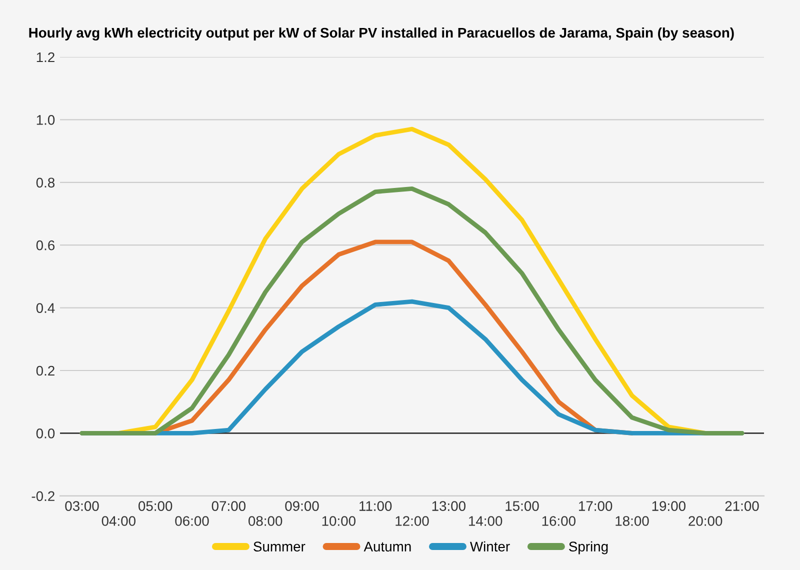 This screenshot has height=570, width=800. What do you see at coordinates (412, 521) in the screenshot?
I see `x-tick-label: 12:00` at bounding box center [412, 521].